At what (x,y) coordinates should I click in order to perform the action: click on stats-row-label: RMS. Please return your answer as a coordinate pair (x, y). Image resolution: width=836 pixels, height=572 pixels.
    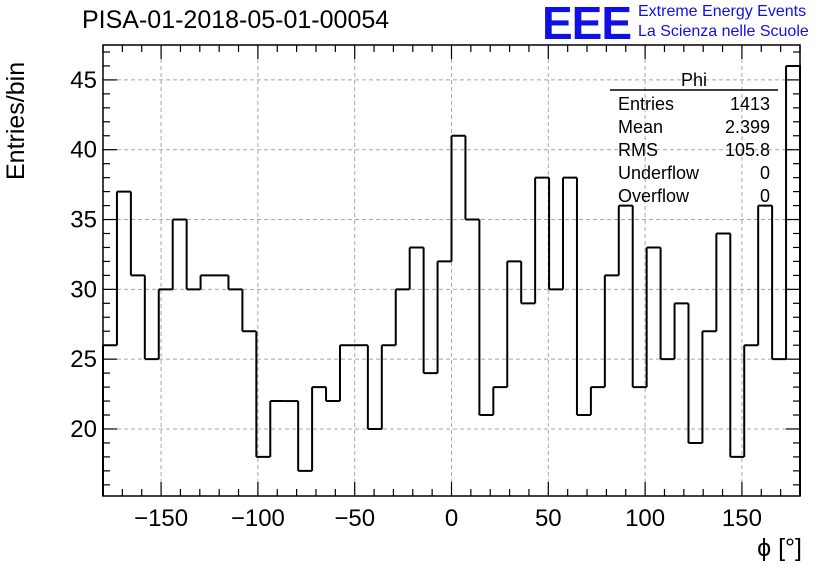
    Looking at the image, I should click on (638, 150).